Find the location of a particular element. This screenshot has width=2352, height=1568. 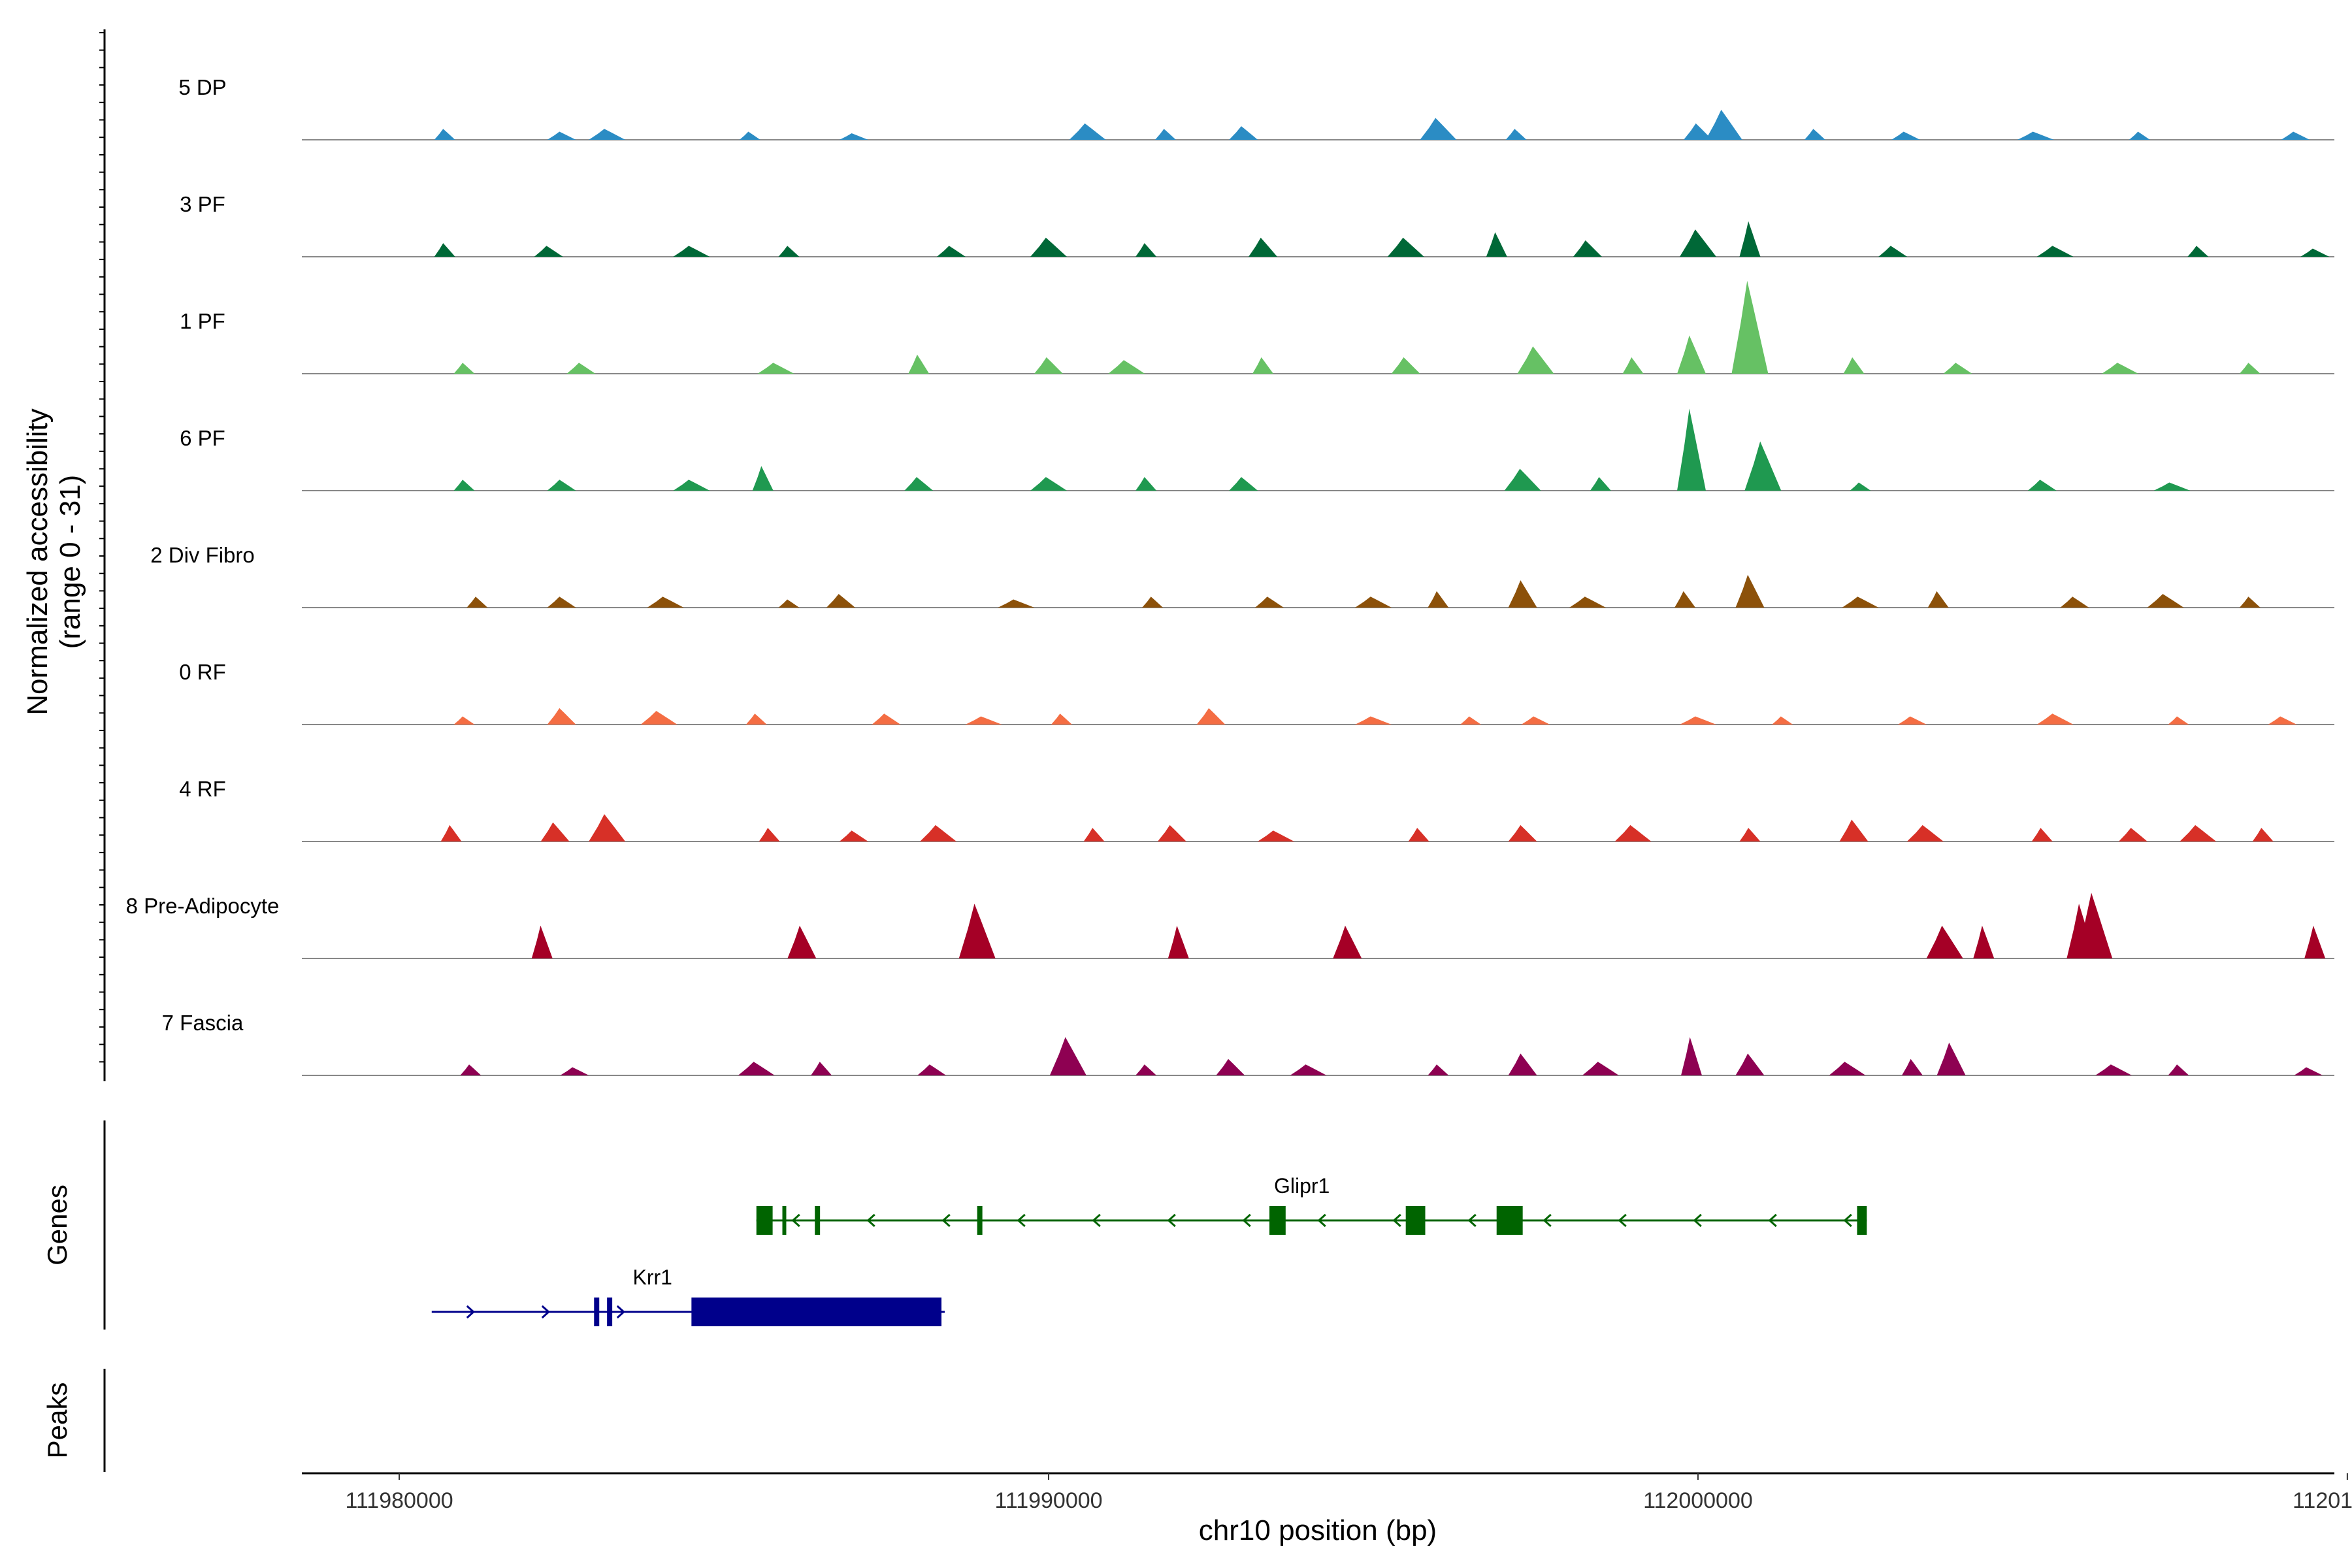

track-label: 4 RF is located at coordinates (202, 789).